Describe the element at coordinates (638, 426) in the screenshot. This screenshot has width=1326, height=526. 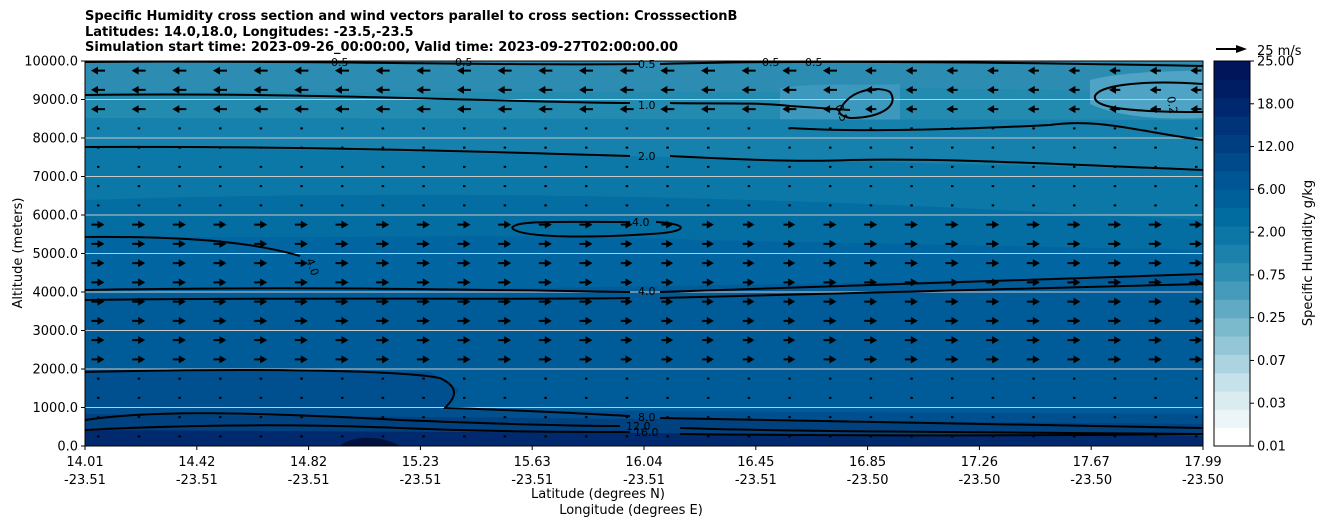
I see `contour-label-14: 12.0` at that location.